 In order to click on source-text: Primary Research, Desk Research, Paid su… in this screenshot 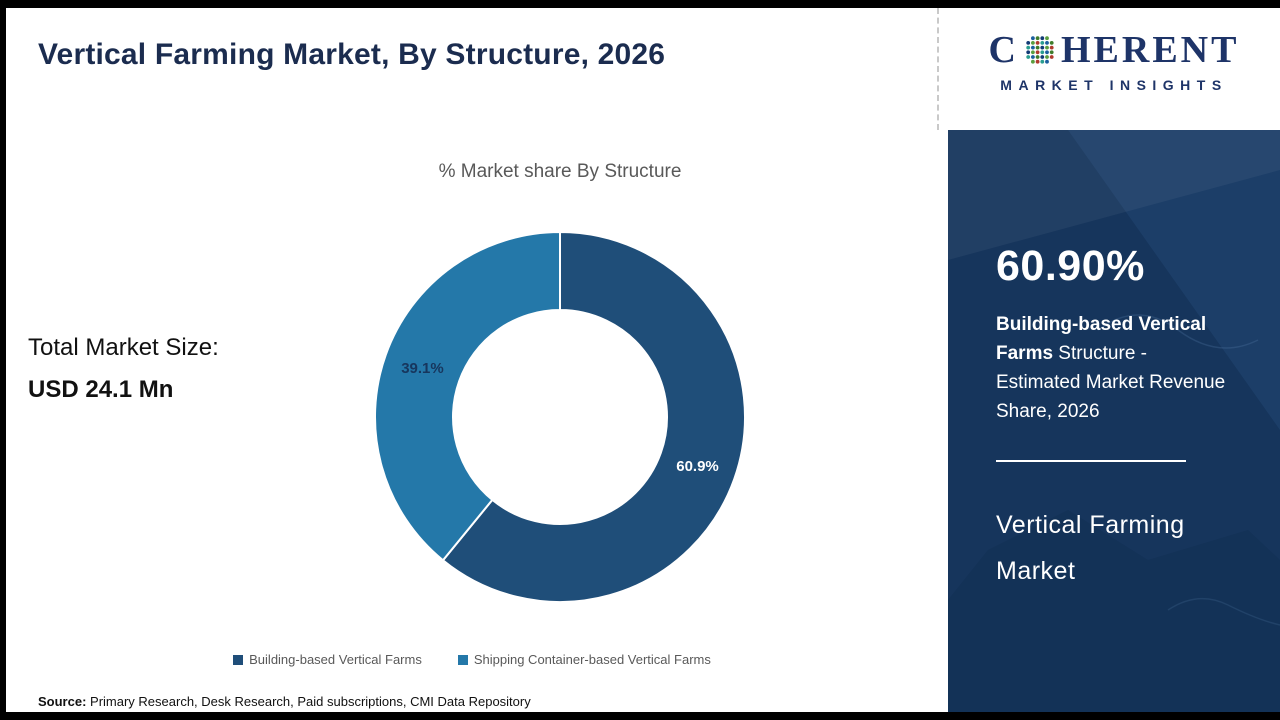, I will do `click(308, 701)`.